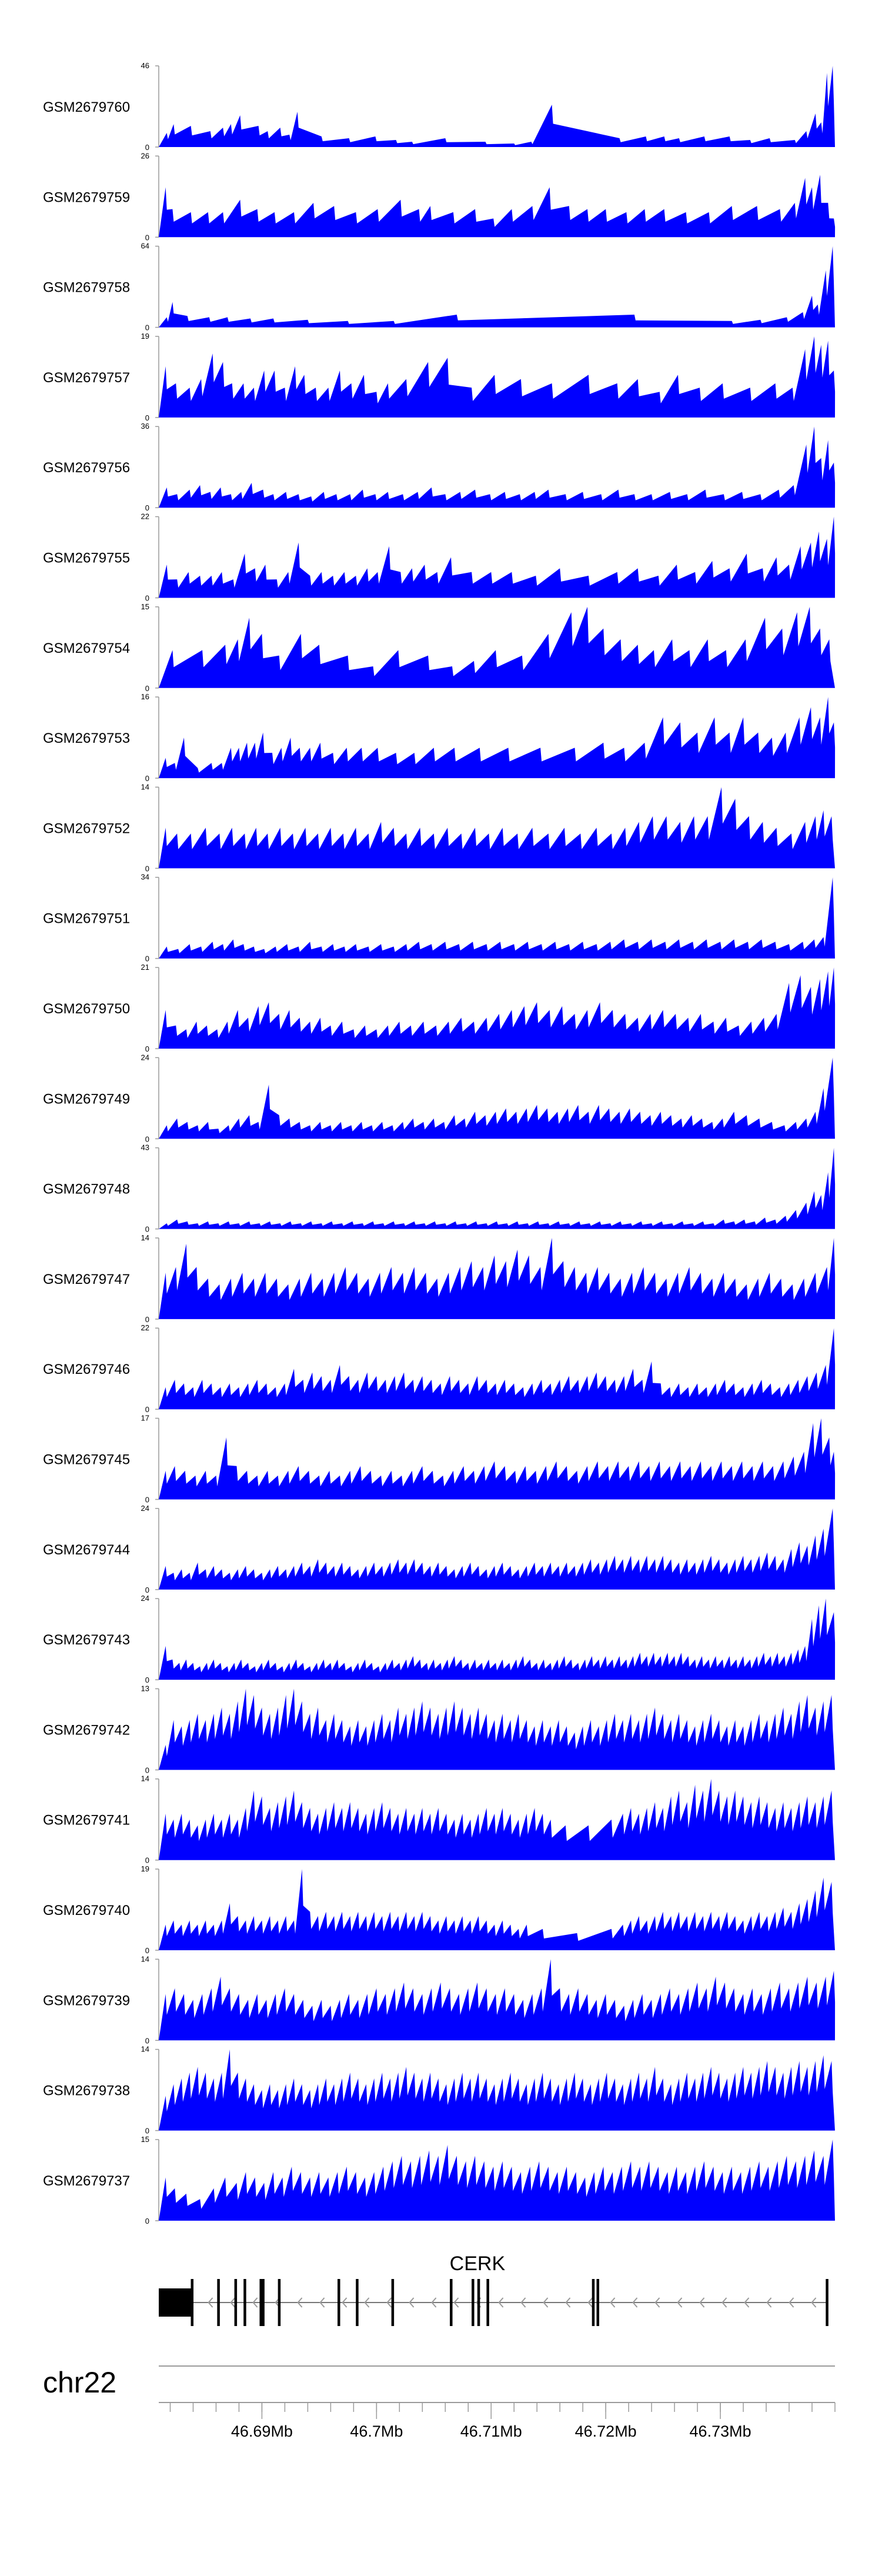 This screenshot has height=2576, width=882. I want to click on track-GSM2679755: GSM2679755 22 0, so click(439, 557).